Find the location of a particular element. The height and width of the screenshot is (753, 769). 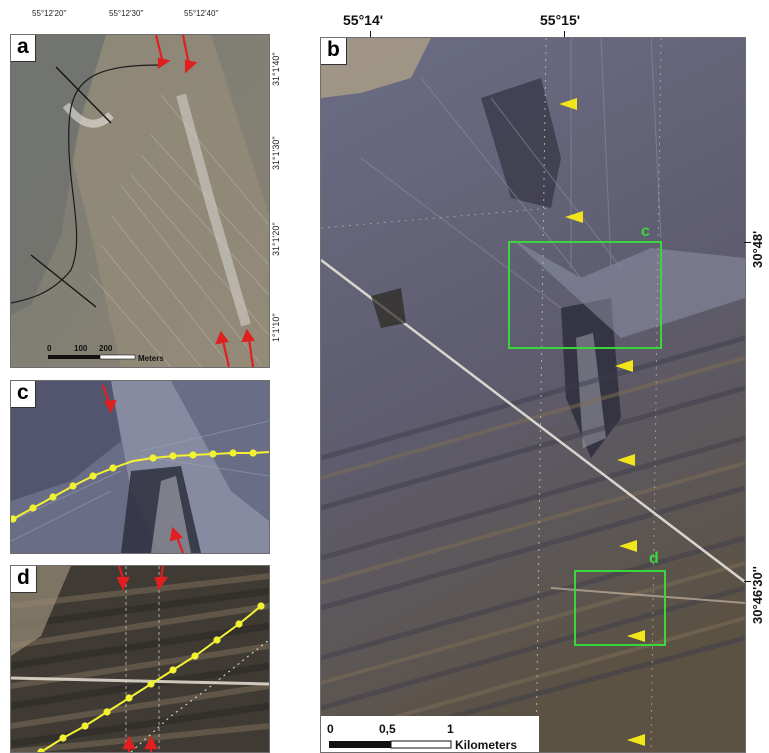

panel-a-top-coord-2: 55°12'30'' is located at coordinates (126, 13).